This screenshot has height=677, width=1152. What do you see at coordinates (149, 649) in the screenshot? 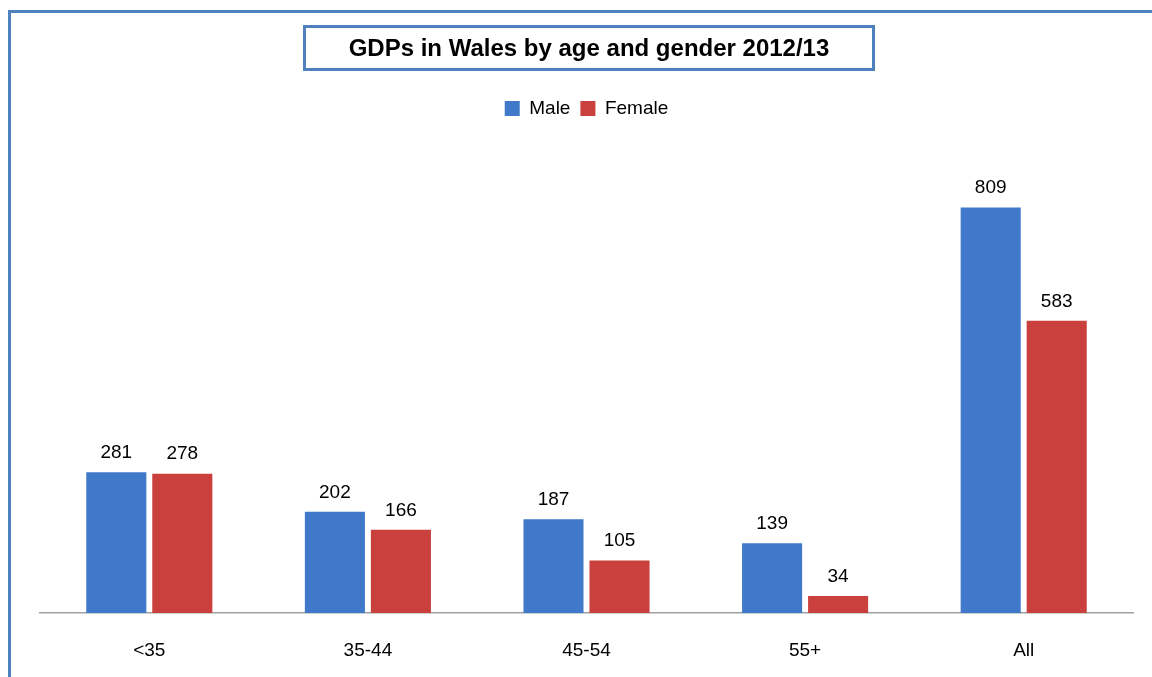
I see `x-tick-label: <35` at bounding box center [149, 649].